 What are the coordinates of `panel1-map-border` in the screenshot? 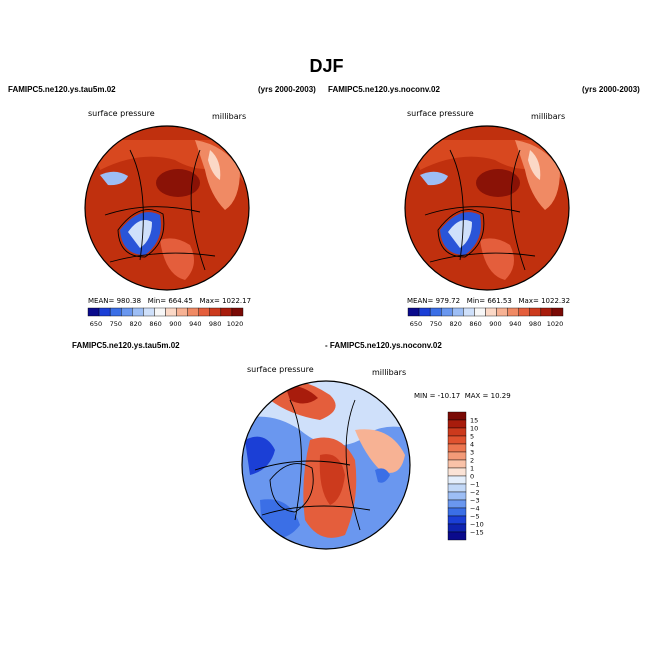 It's located at (167, 208).